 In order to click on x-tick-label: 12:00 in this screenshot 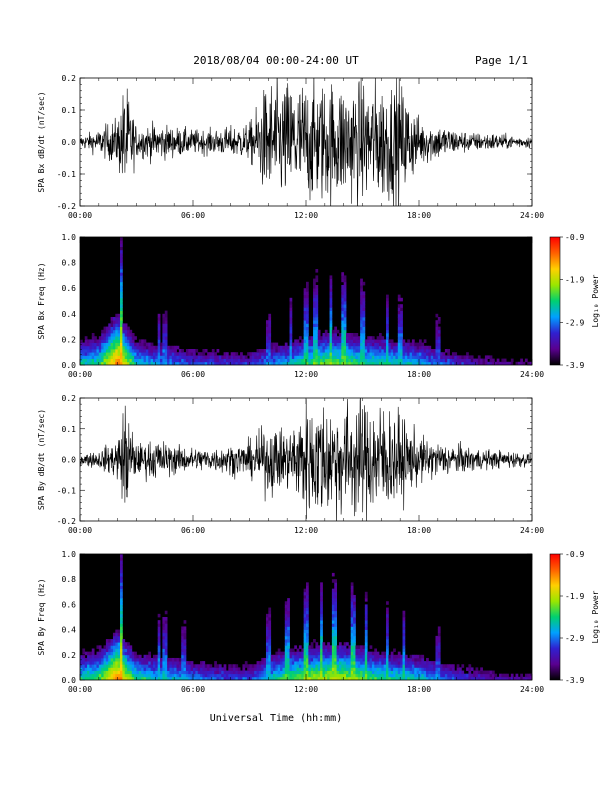, I will do `click(306, 374)`.